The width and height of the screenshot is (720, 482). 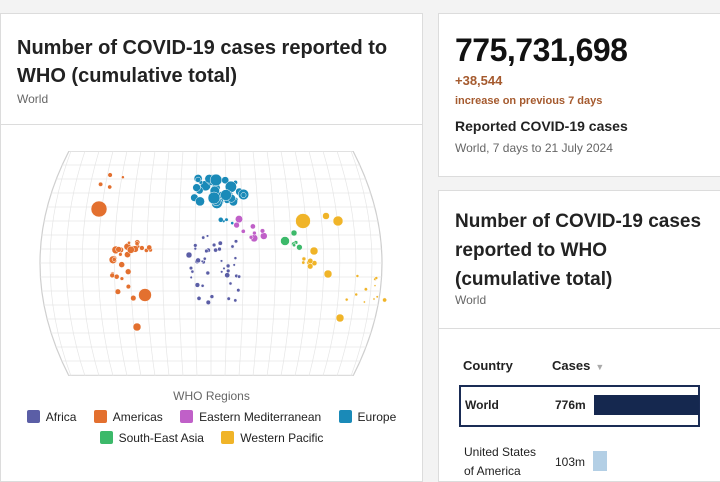 What do you see at coordinates (579, 459) in the screenshot?
I see `table-row-united-states: United States of America 103m` at bounding box center [579, 459].